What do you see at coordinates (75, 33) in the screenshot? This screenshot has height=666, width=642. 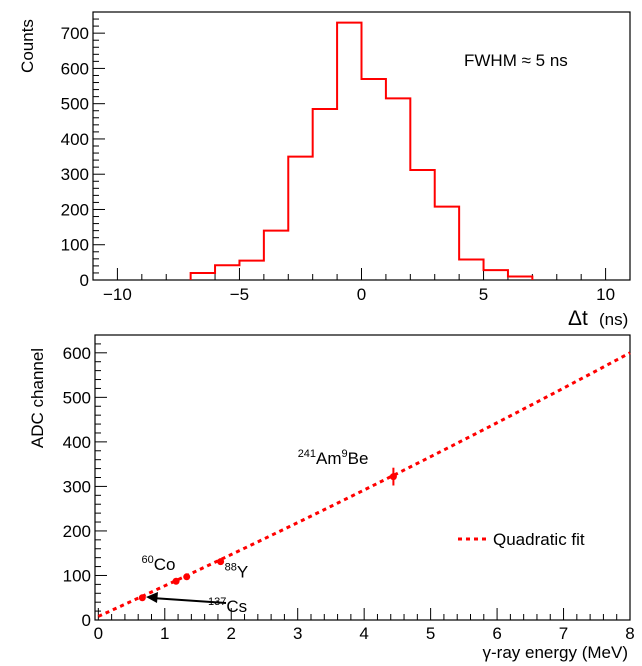 I see `histogram-y-tick-label: 700` at bounding box center [75, 33].